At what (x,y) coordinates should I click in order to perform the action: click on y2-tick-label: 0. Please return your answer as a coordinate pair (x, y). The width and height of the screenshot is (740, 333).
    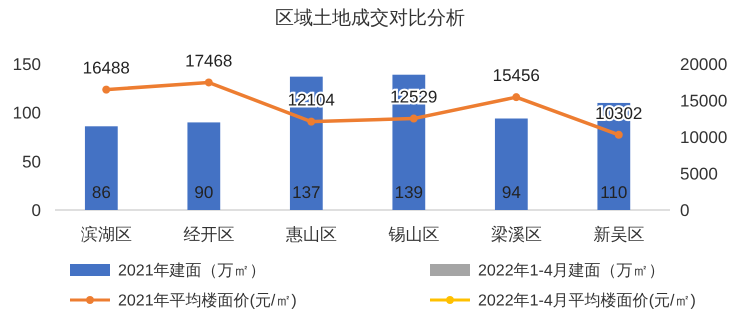
    Looking at the image, I should click on (685, 210).